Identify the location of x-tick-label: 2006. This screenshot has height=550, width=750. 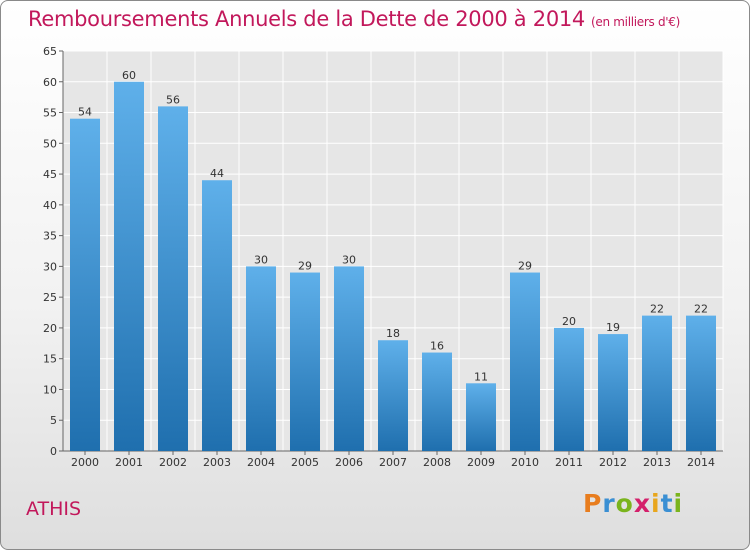
(349, 462).